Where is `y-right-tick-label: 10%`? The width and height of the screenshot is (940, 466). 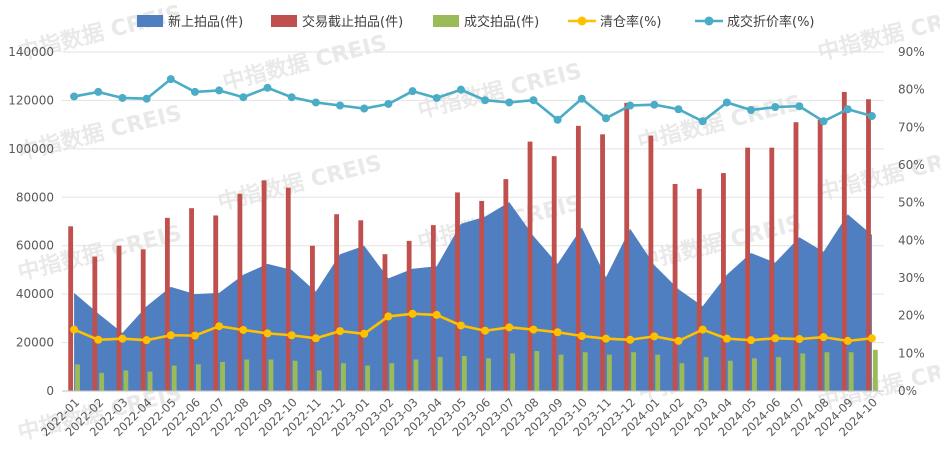
y-right-tick-label: 10% is located at coordinates (911, 353).